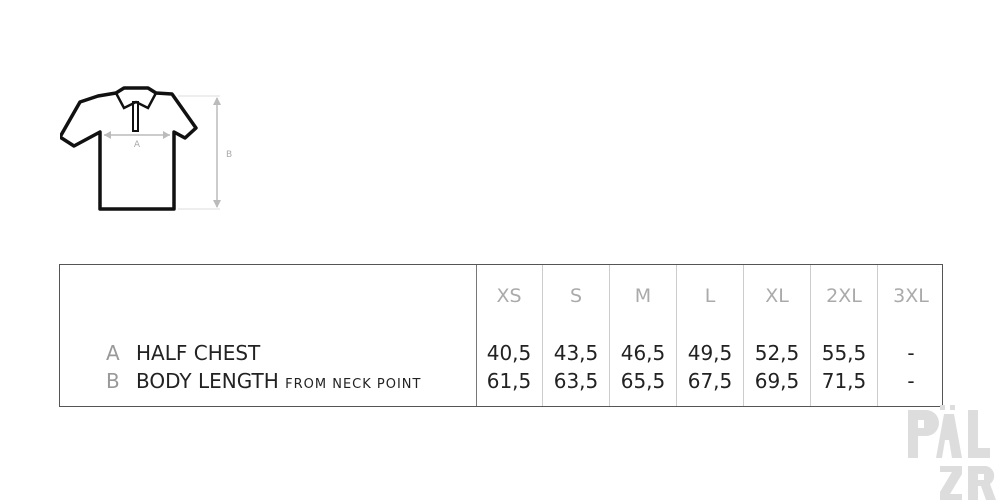 The height and width of the screenshot is (500, 1000). What do you see at coordinates (268, 335) in the screenshot?
I see `measurement-labels: A HALF CHEST B BODY LENGTH FROM NECK POINT` at bounding box center [268, 335].